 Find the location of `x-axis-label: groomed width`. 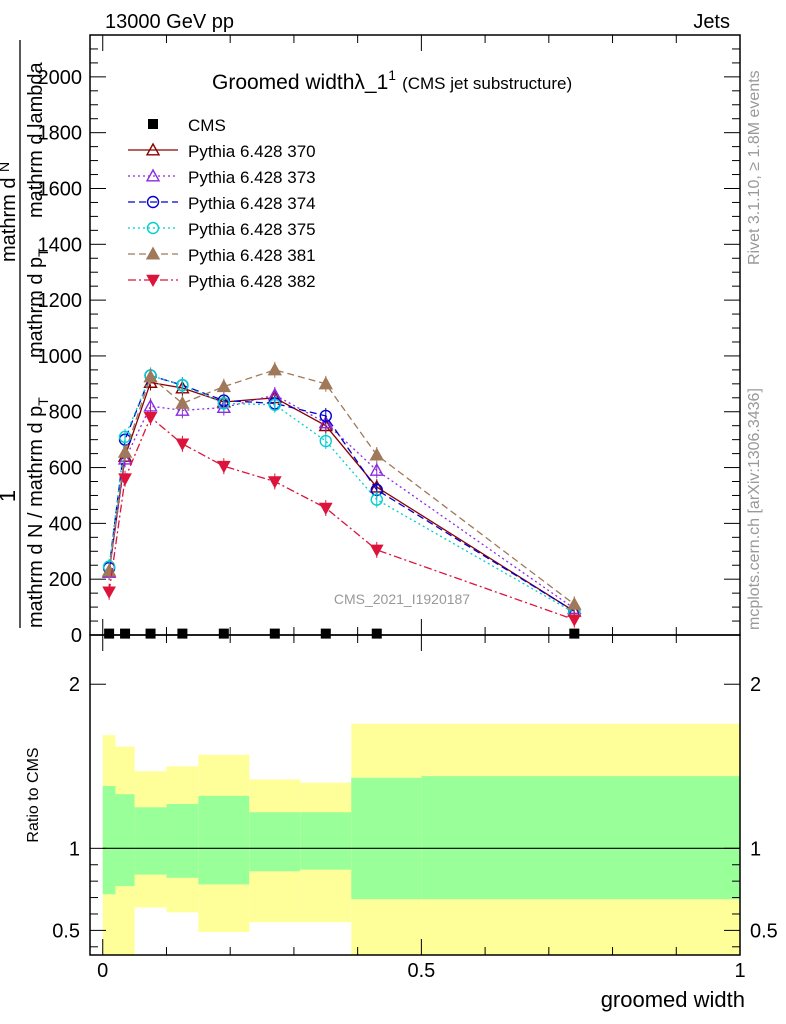

x-axis-label: groomed width is located at coordinates (673, 999).